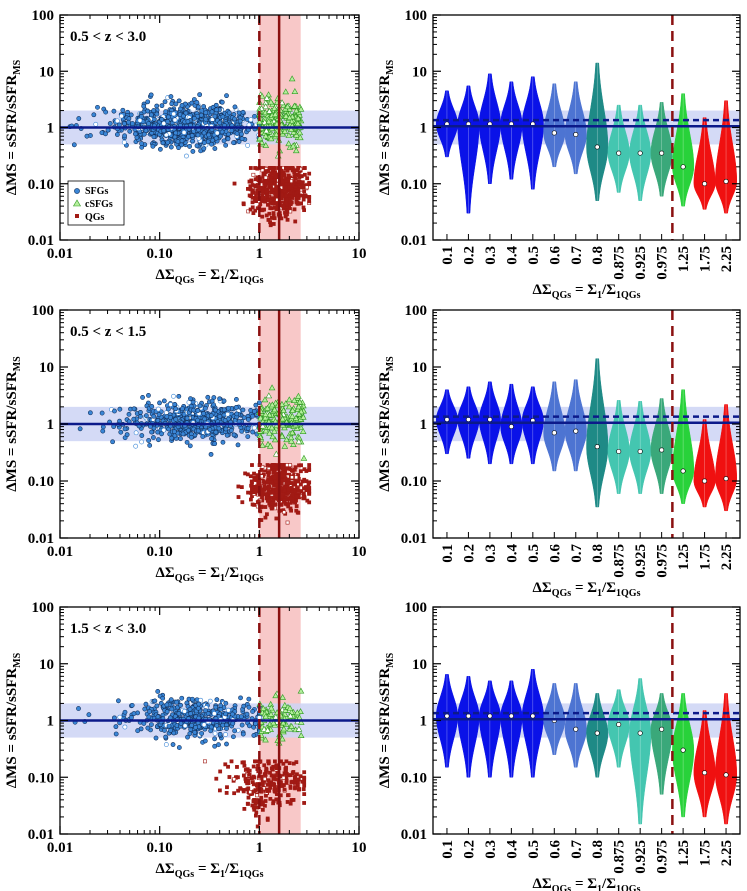 This screenshot has width=747, height=891. I want to click on axis-title-text: /Σ, so click(231, 573).